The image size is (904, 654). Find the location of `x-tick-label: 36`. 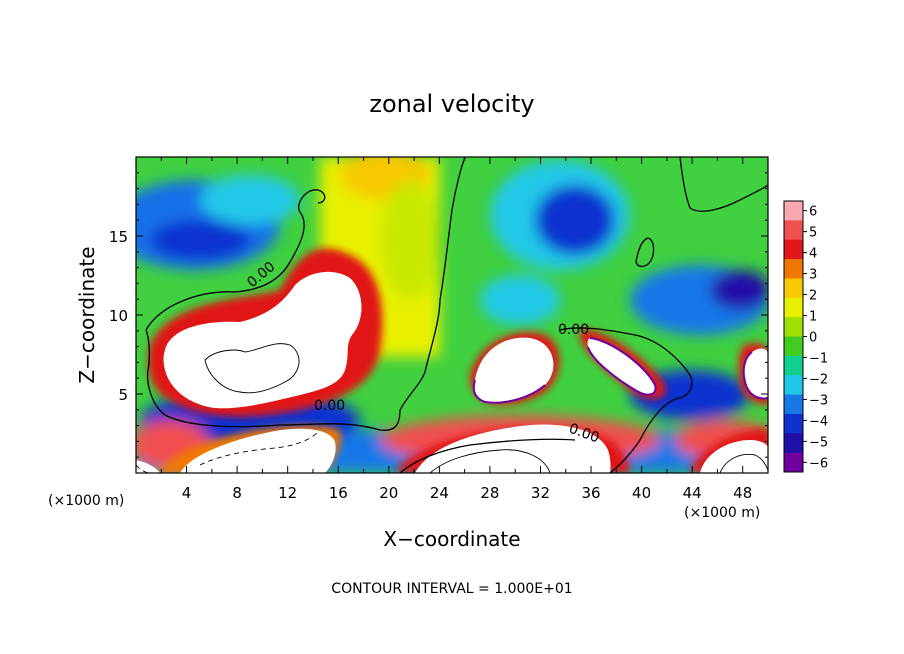

x-tick-label: 36 is located at coordinates (590, 493).